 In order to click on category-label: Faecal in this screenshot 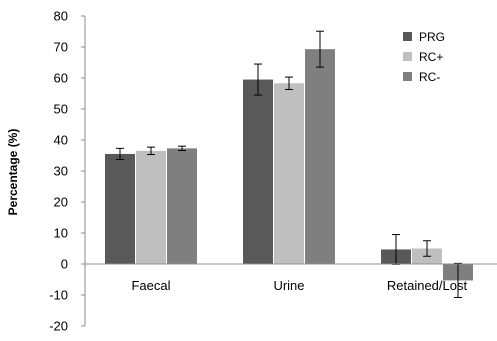, I will do `click(150, 285)`.